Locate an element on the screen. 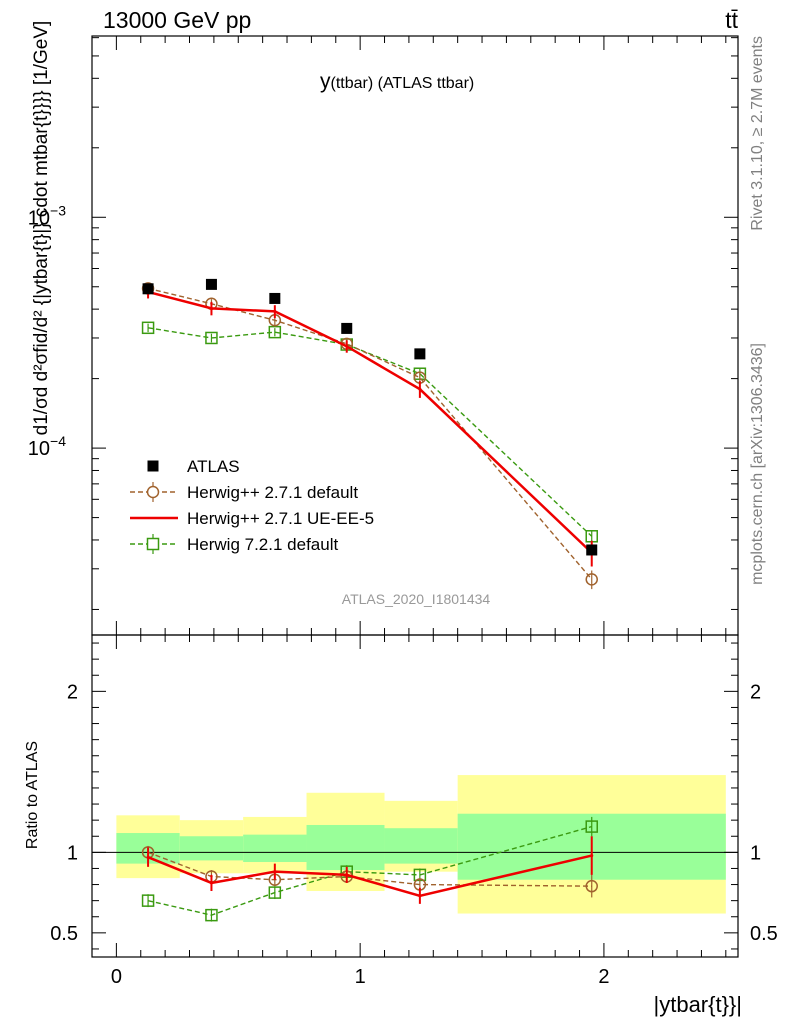 The width and height of the screenshot is (786, 1029). main-title: y(ttbar) (ATLAS ttbar) is located at coordinates (397, 81).